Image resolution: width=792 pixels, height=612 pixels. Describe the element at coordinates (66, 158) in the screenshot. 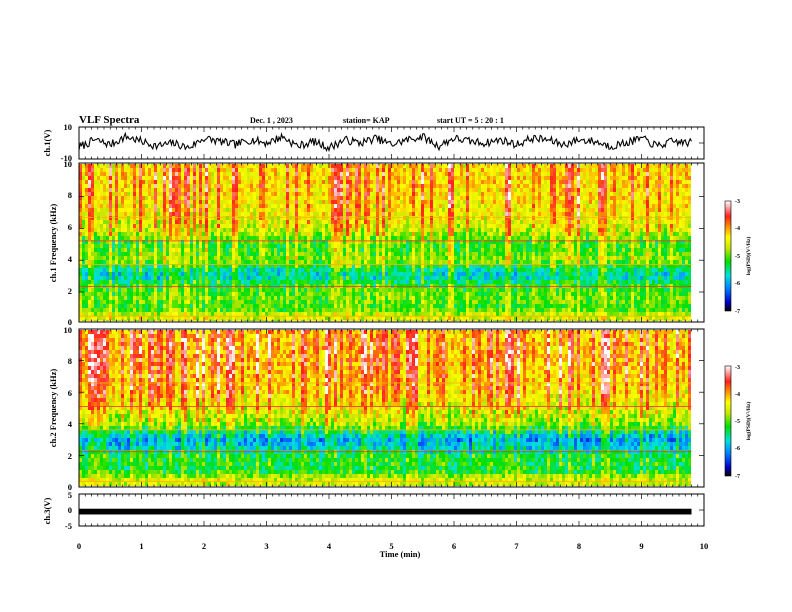

I see `ch1-ytick-bottom: -10` at that location.